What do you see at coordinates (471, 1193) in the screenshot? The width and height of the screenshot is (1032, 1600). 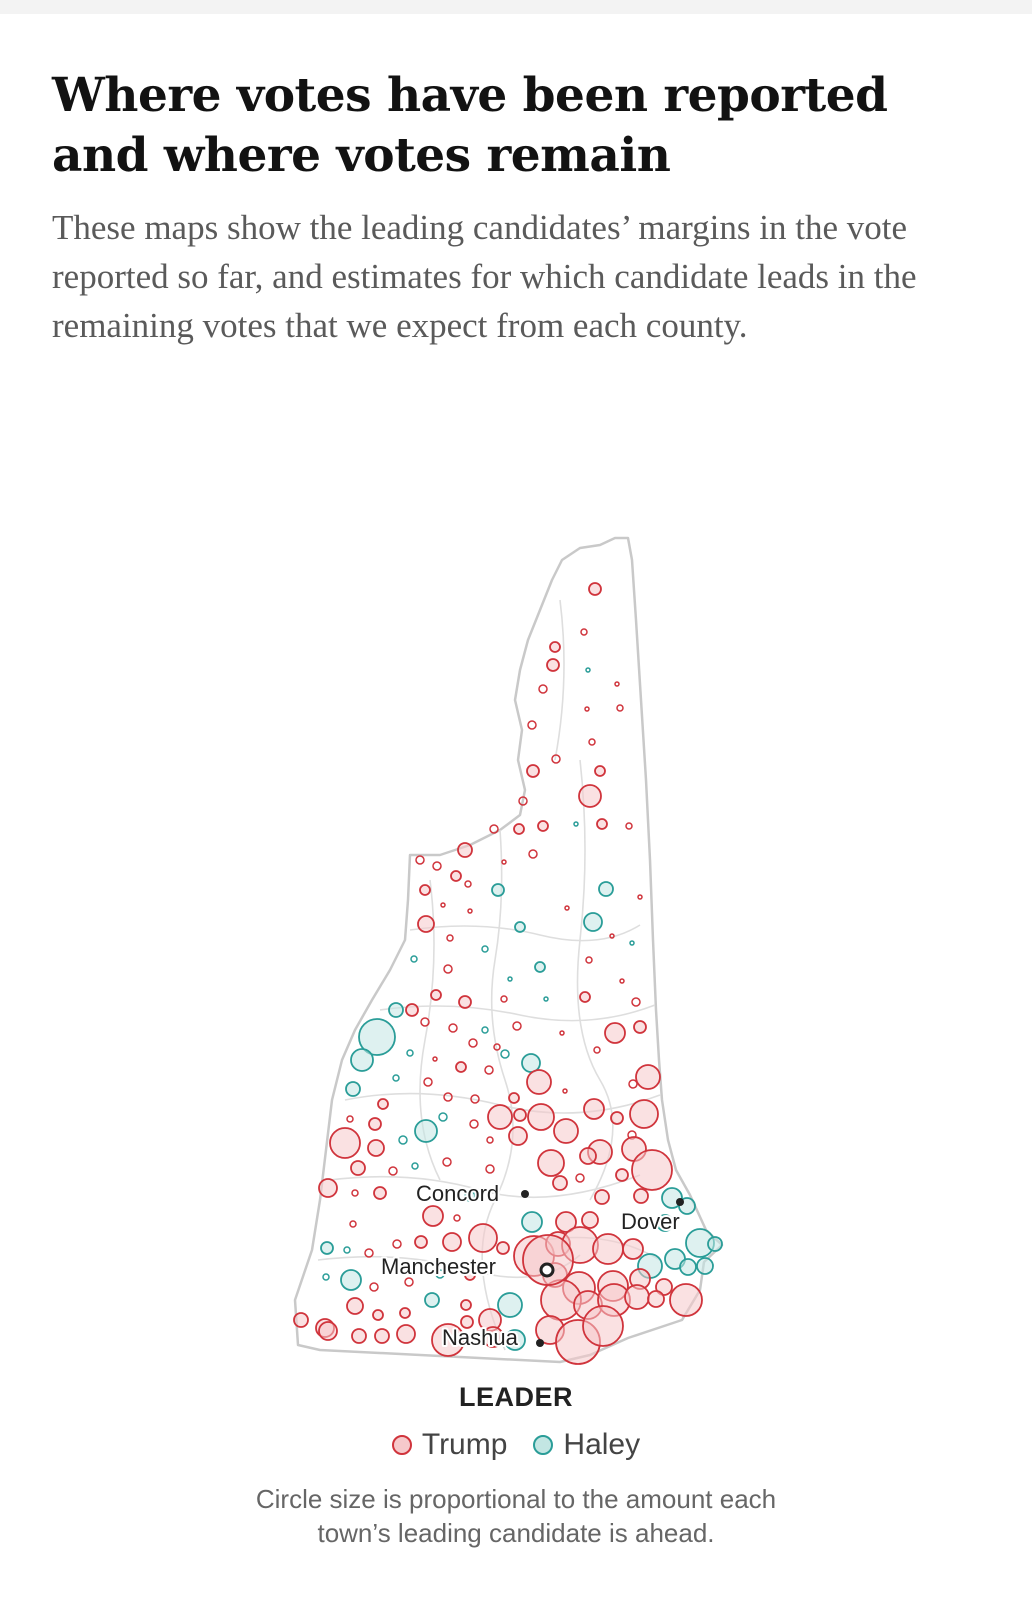 I see `city-concord: Concord` at bounding box center [471, 1193].